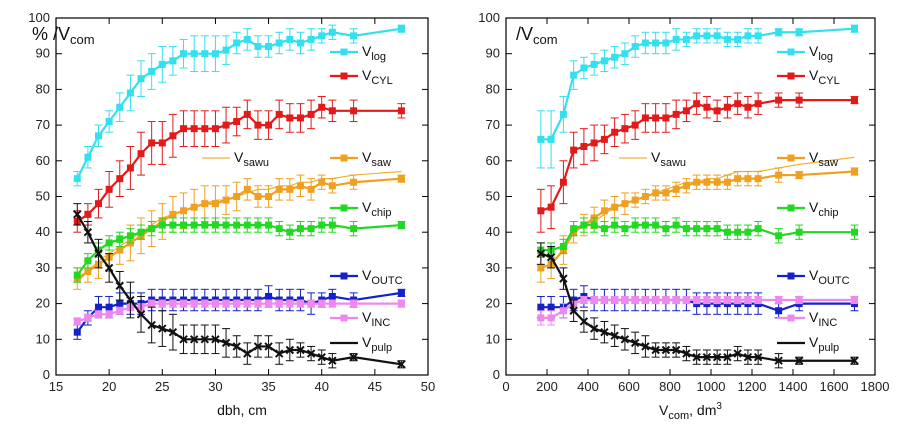  I want to click on series-INC, so click(239, 312).